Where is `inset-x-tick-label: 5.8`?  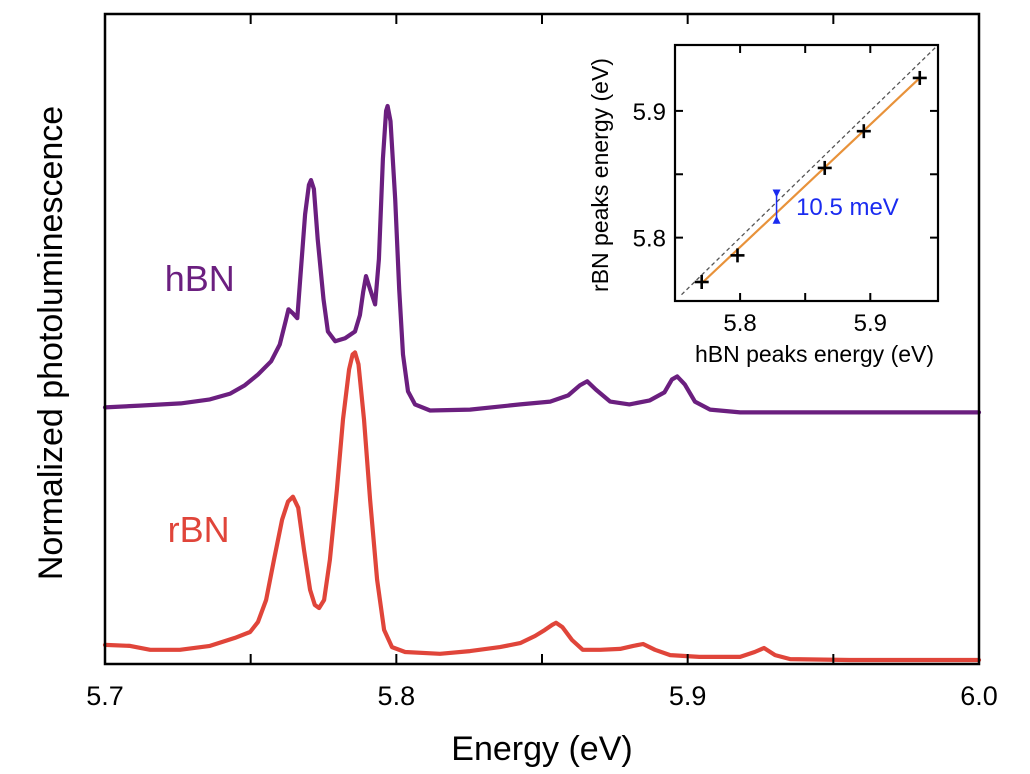
inset-x-tick-label: 5.8 is located at coordinates (739, 323).